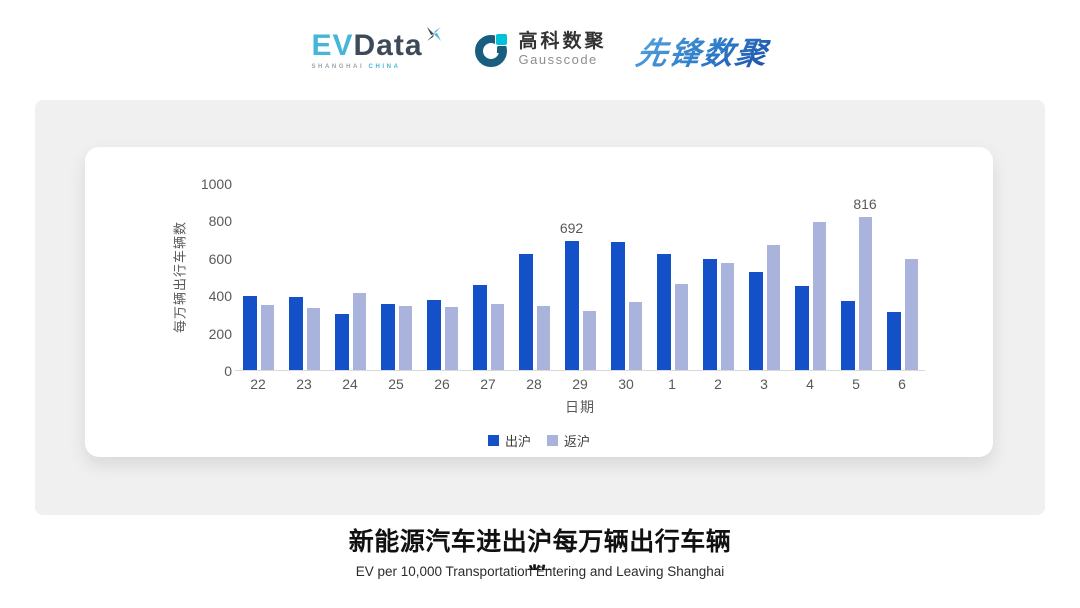 The height and width of the screenshot is (608, 1080). What do you see at coordinates (304, 384) in the screenshot?
I see `x-tick-label: 23` at bounding box center [304, 384].